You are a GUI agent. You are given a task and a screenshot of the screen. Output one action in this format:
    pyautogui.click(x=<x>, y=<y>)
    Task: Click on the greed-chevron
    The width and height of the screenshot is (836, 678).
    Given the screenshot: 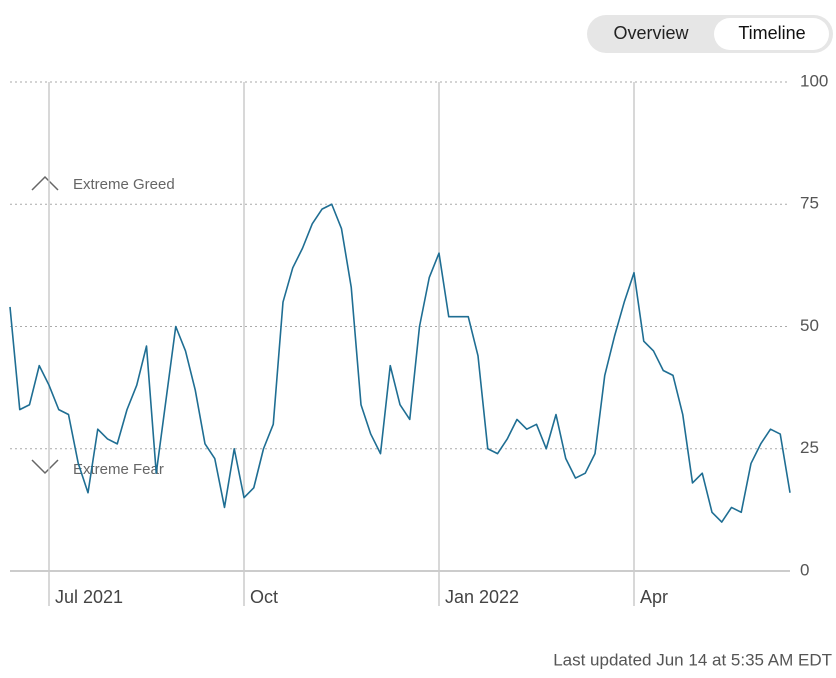 What is the action you would take?
    pyautogui.click(x=45, y=183)
    